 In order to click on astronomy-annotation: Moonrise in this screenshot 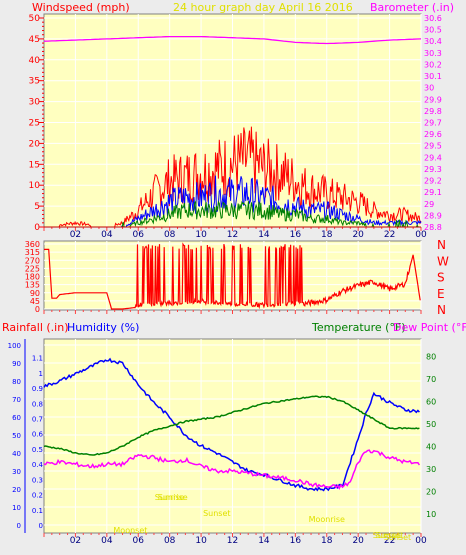, I will do `click(327, 519)`.